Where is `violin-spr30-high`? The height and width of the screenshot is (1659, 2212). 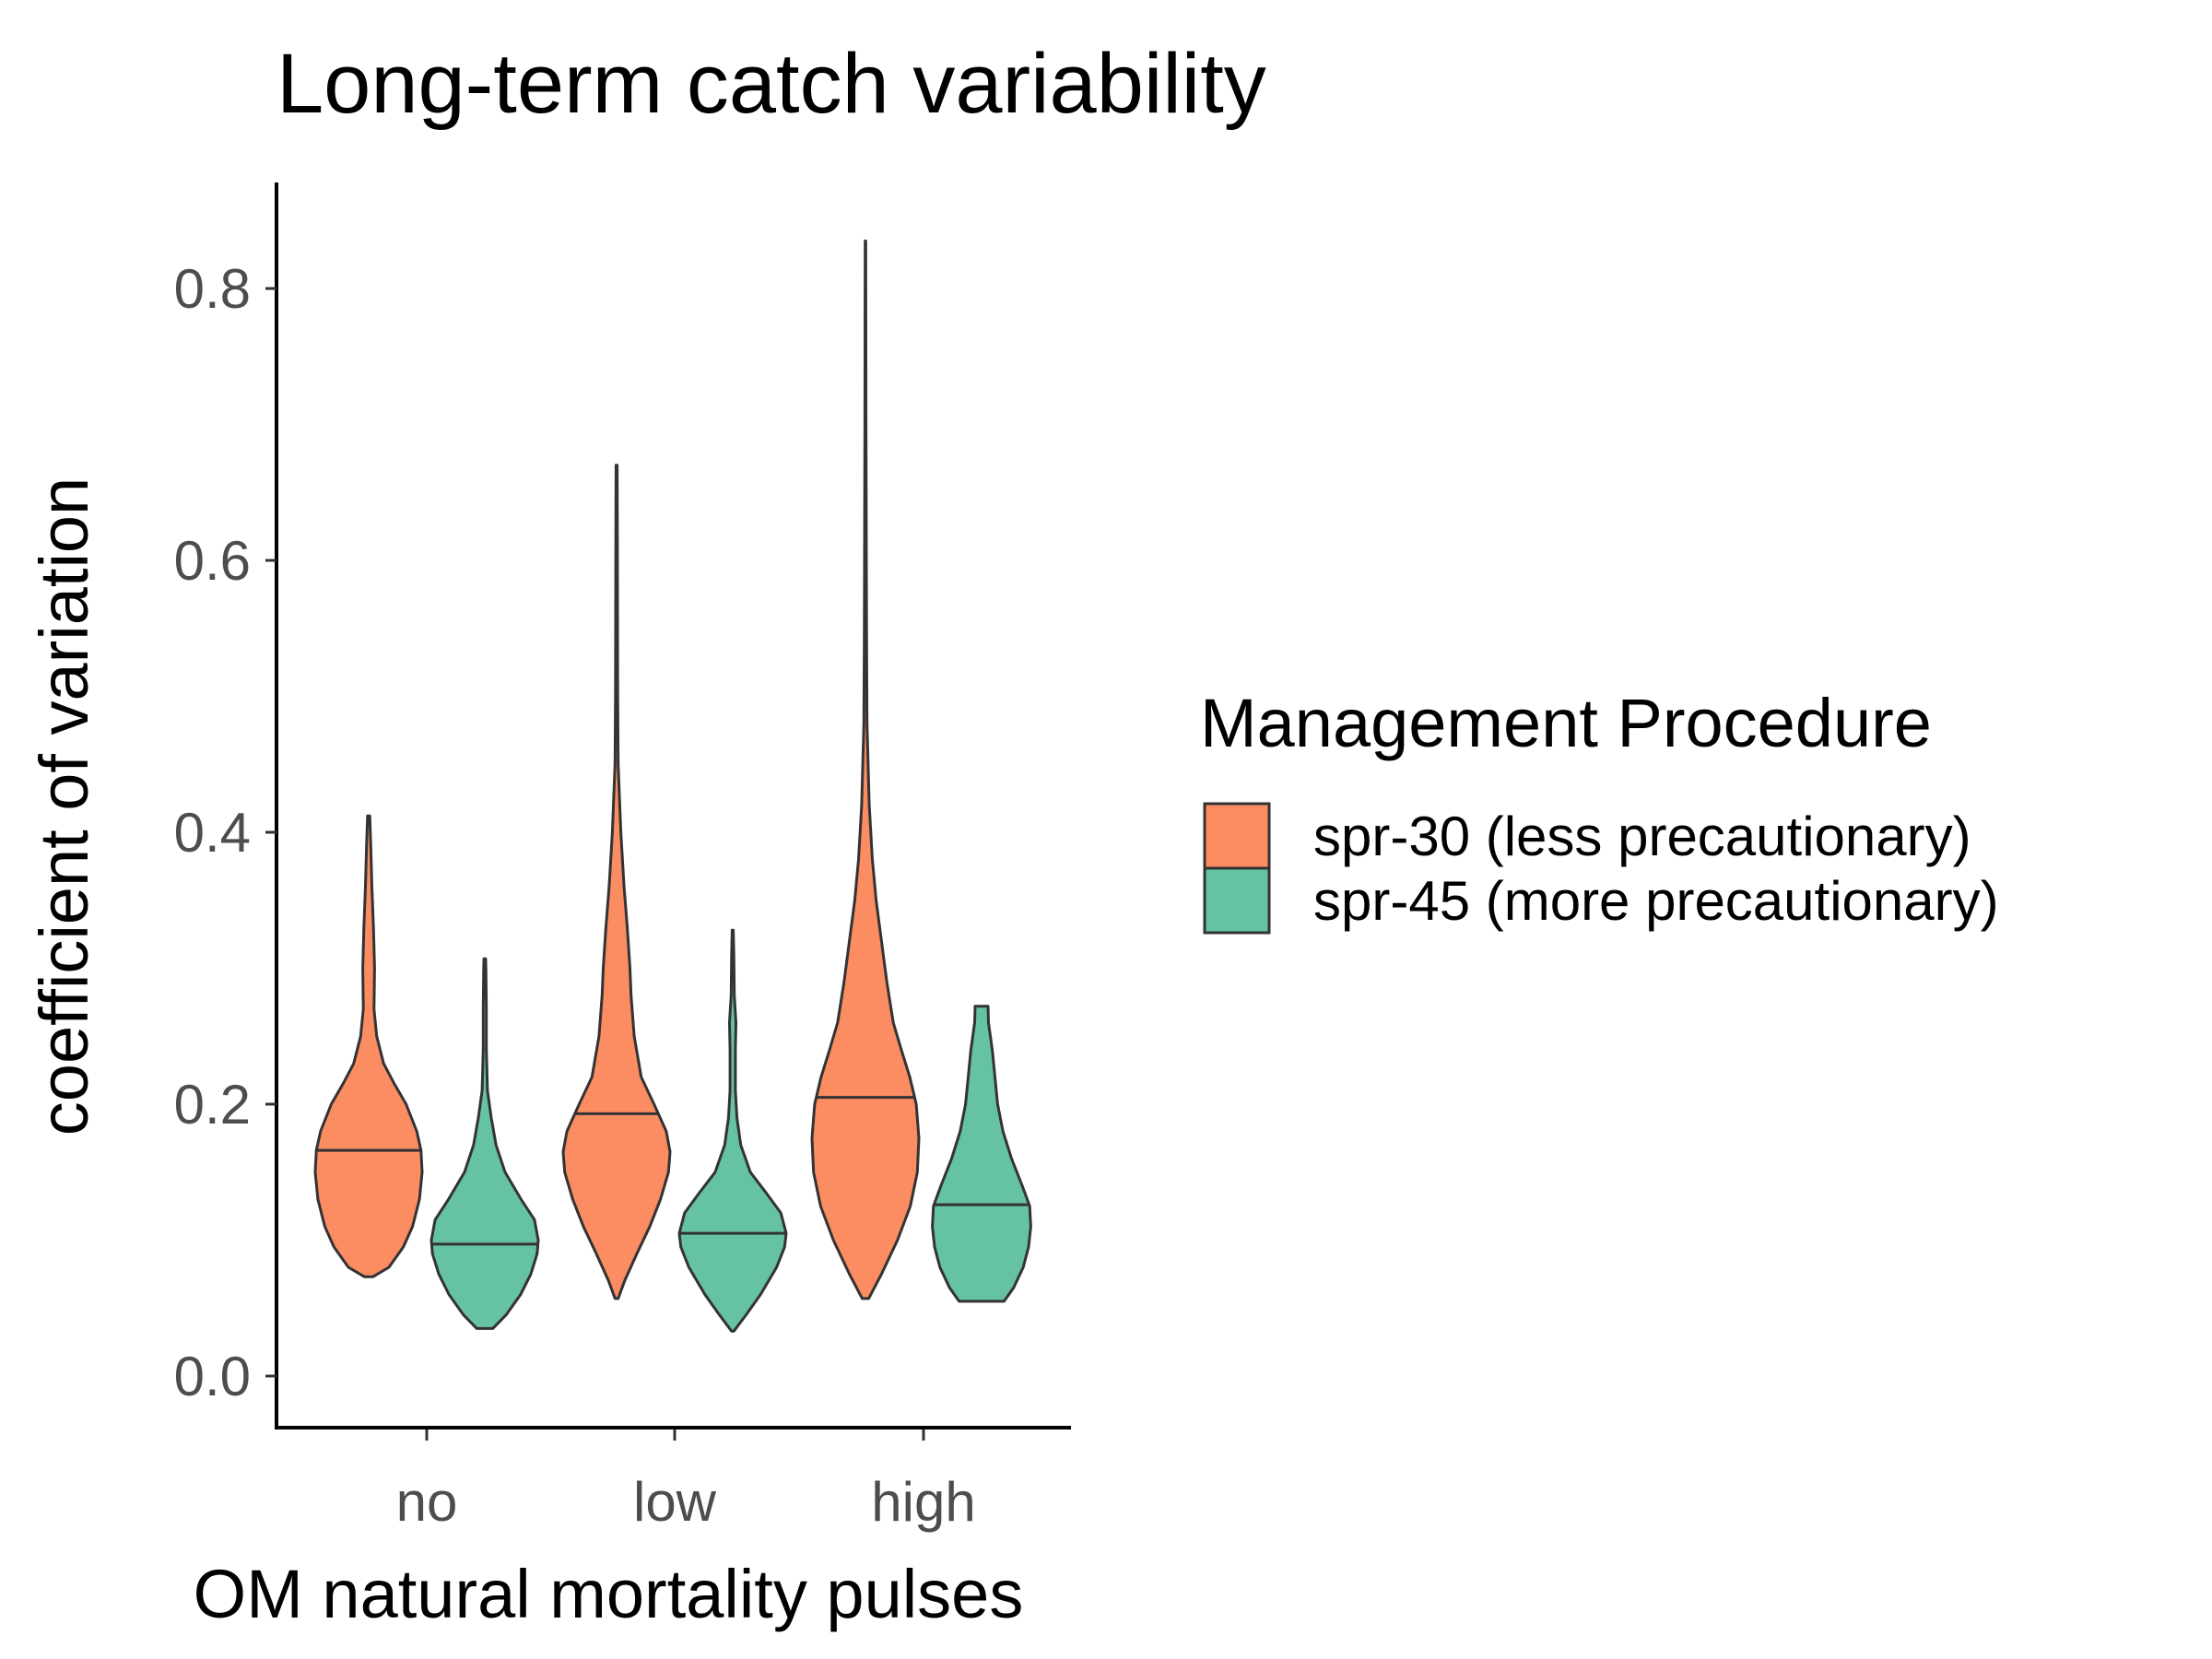
violin-spr30-high is located at coordinates (865, 769).